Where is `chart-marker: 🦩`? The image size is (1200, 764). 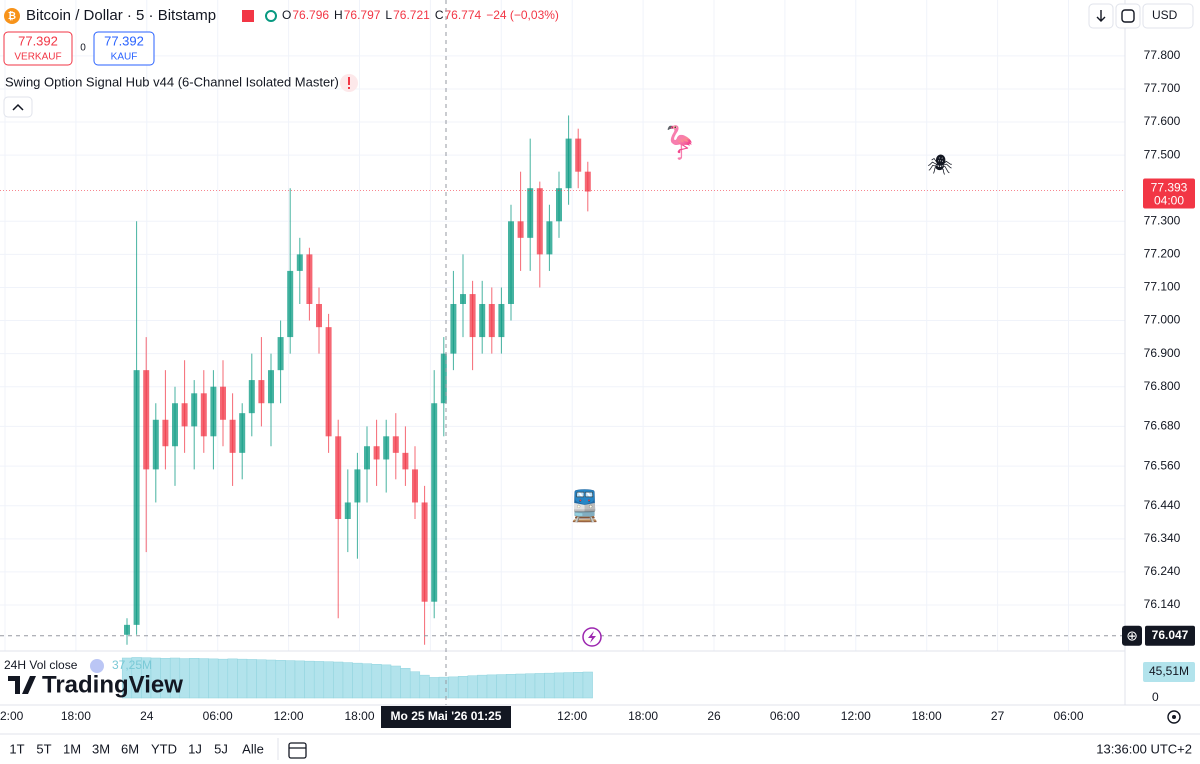 chart-marker: 🦩 is located at coordinates (680, 142).